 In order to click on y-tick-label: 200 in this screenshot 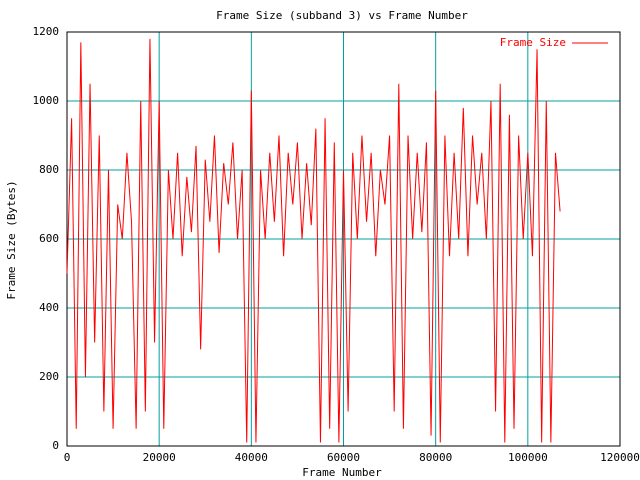, I will do `click(49, 376)`.